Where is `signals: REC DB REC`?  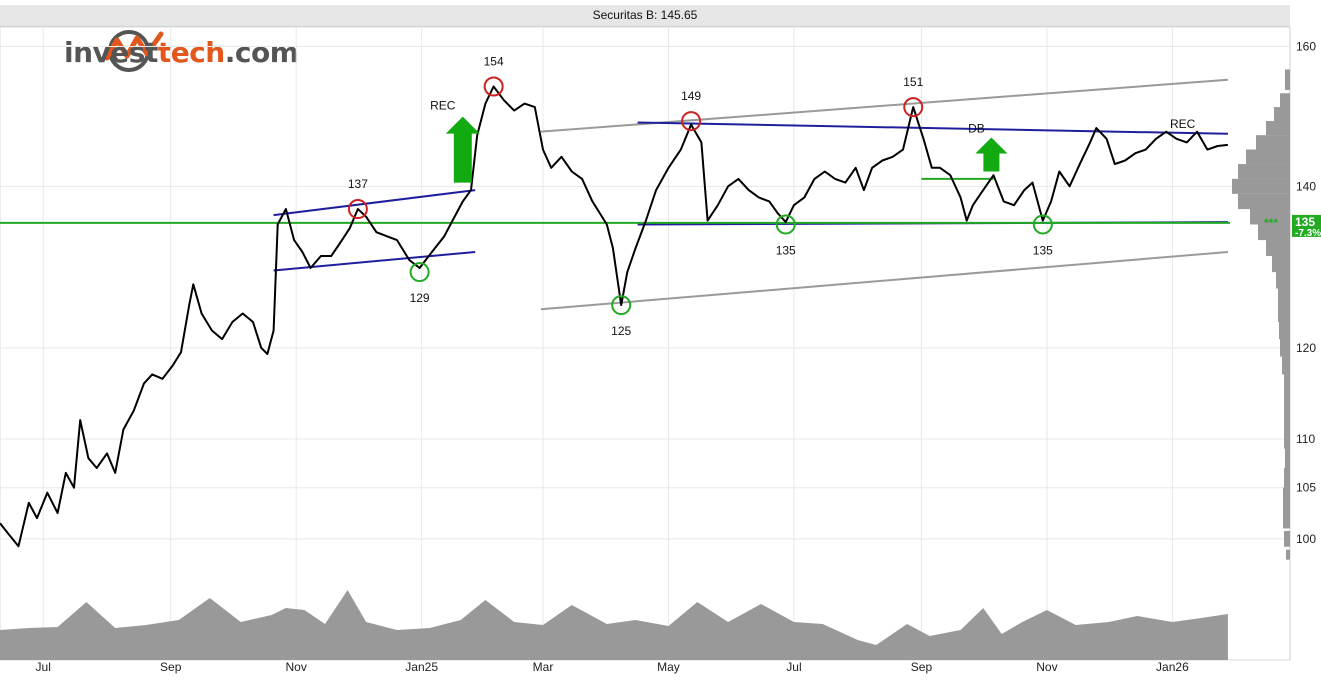
signals: REC DB REC is located at coordinates (813, 141).